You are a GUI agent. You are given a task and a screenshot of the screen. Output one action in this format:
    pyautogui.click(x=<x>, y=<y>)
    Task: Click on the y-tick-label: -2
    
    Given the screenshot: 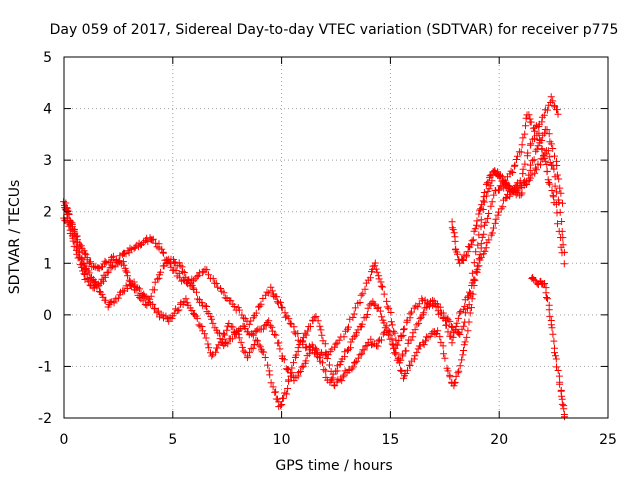 What is the action you would take?
    pyautogui.click(x=45, y=419)
    